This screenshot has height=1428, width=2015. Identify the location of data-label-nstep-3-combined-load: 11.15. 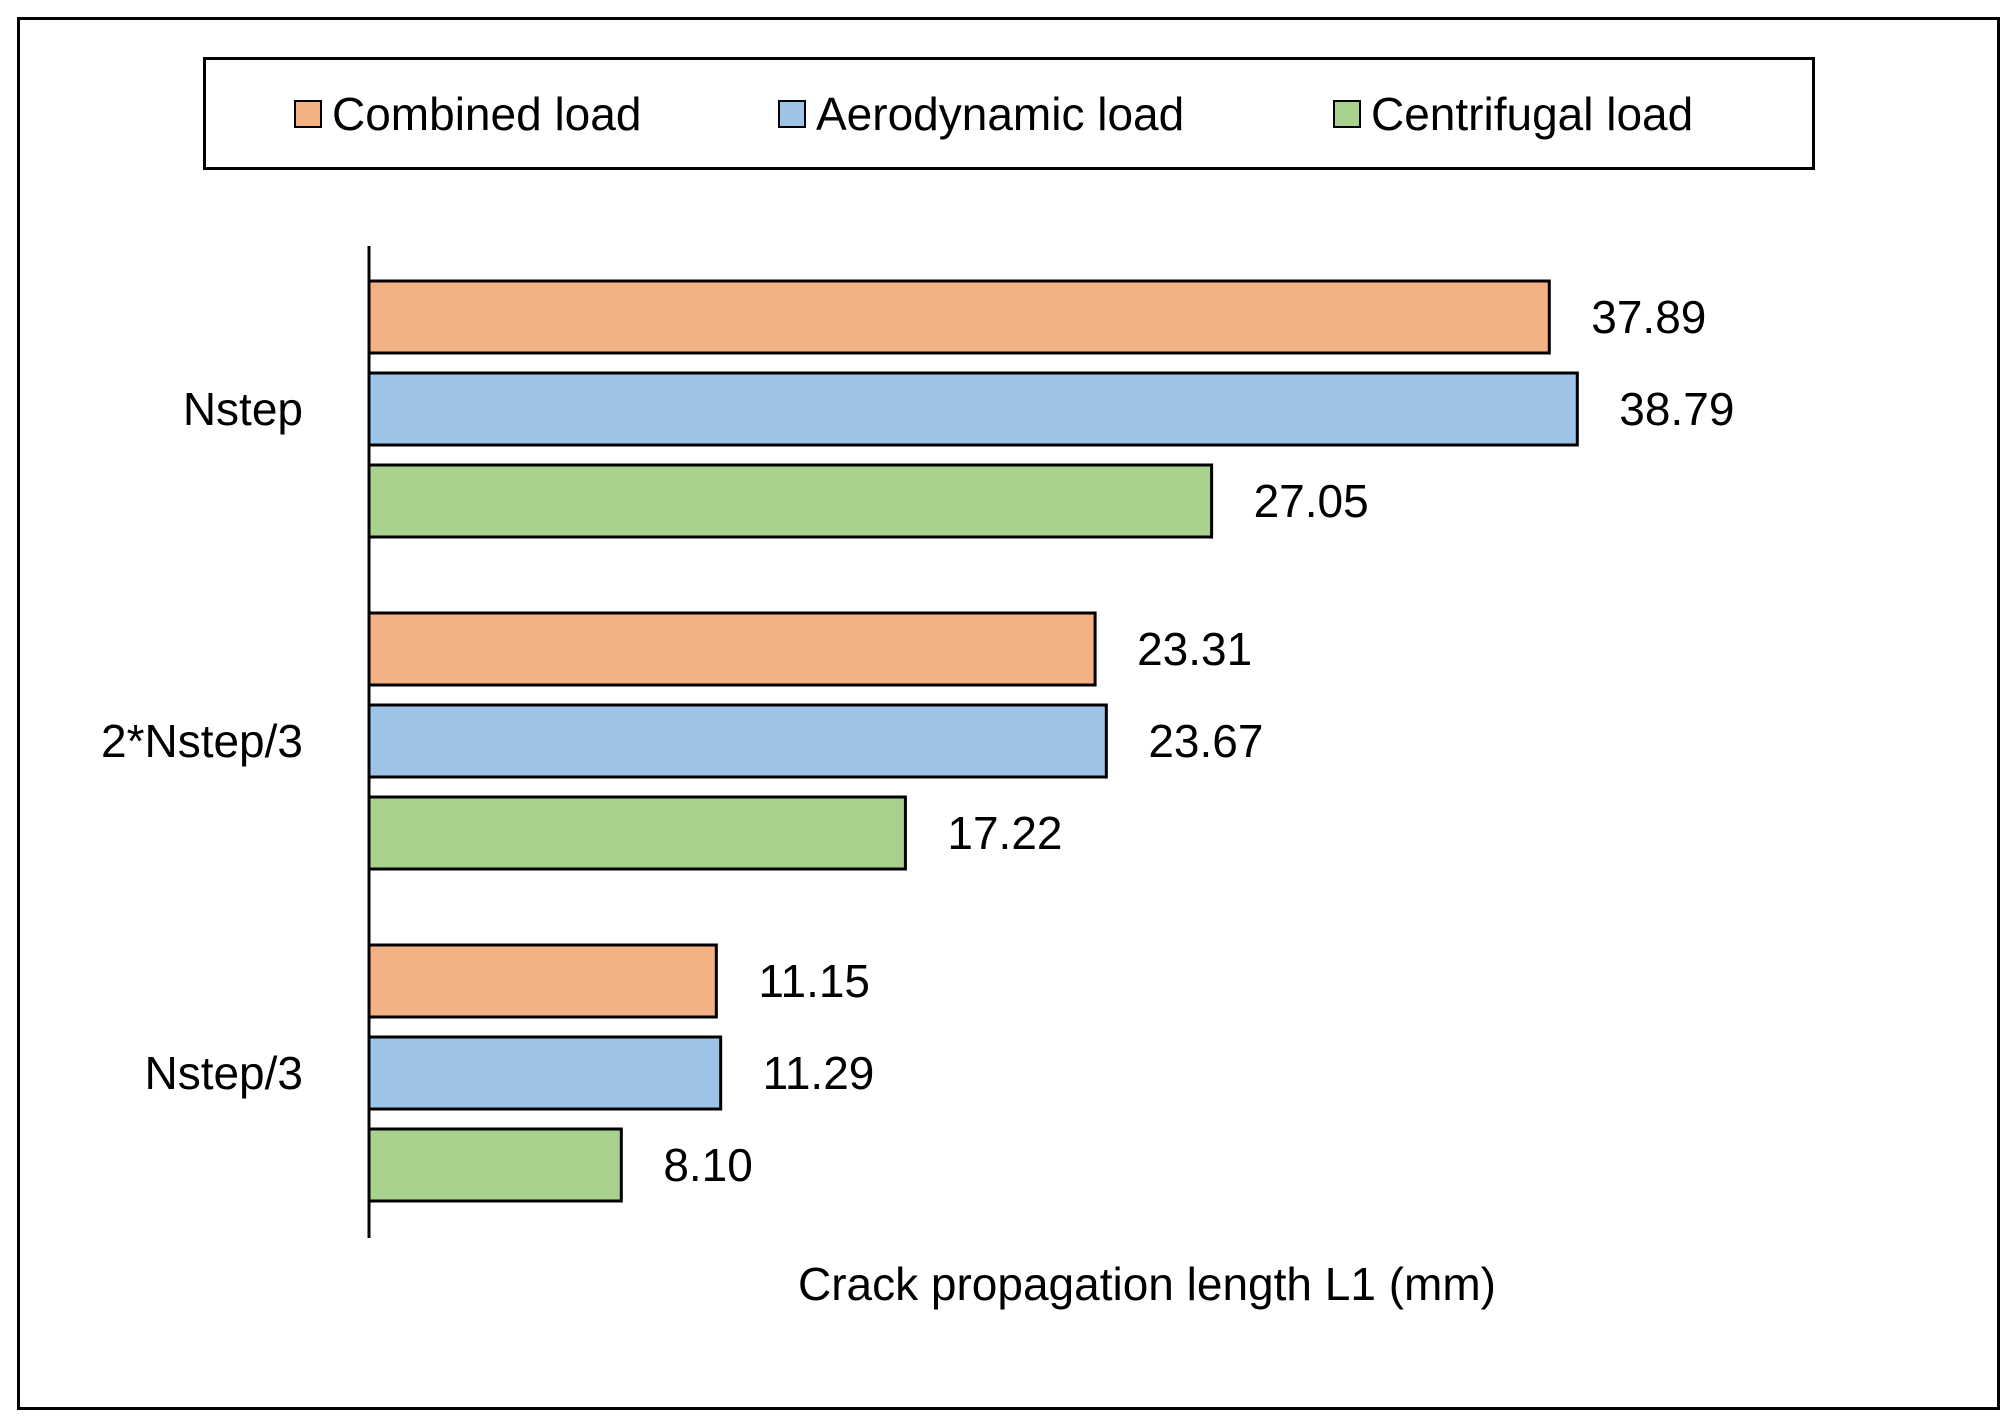
(814, 981).